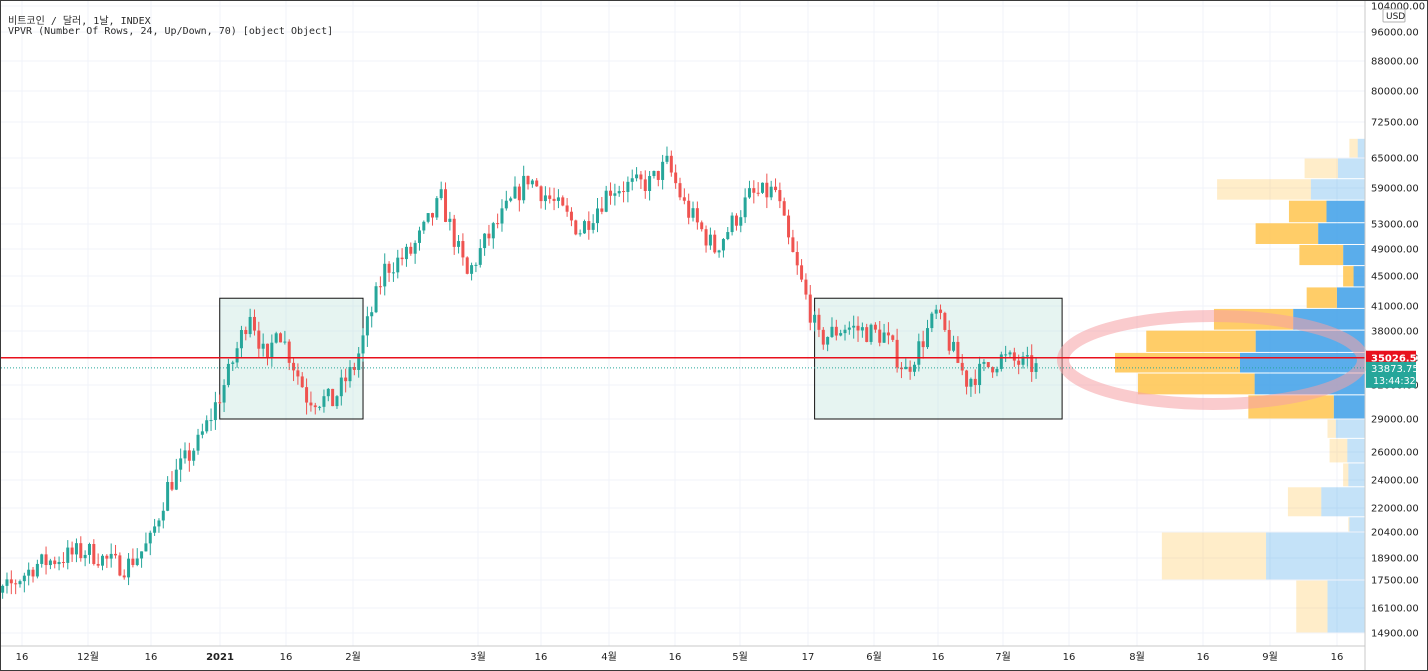  I want to click on time-tick-label: 17, so click(808, 657).